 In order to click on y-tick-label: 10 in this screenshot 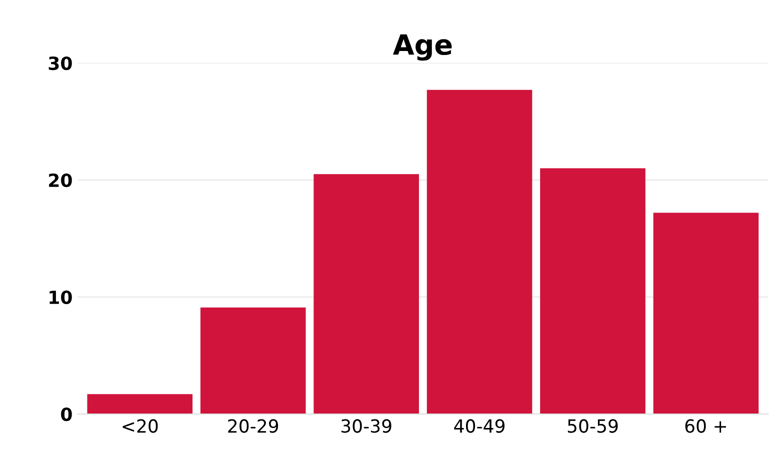, I will do `click(61, 297)`.